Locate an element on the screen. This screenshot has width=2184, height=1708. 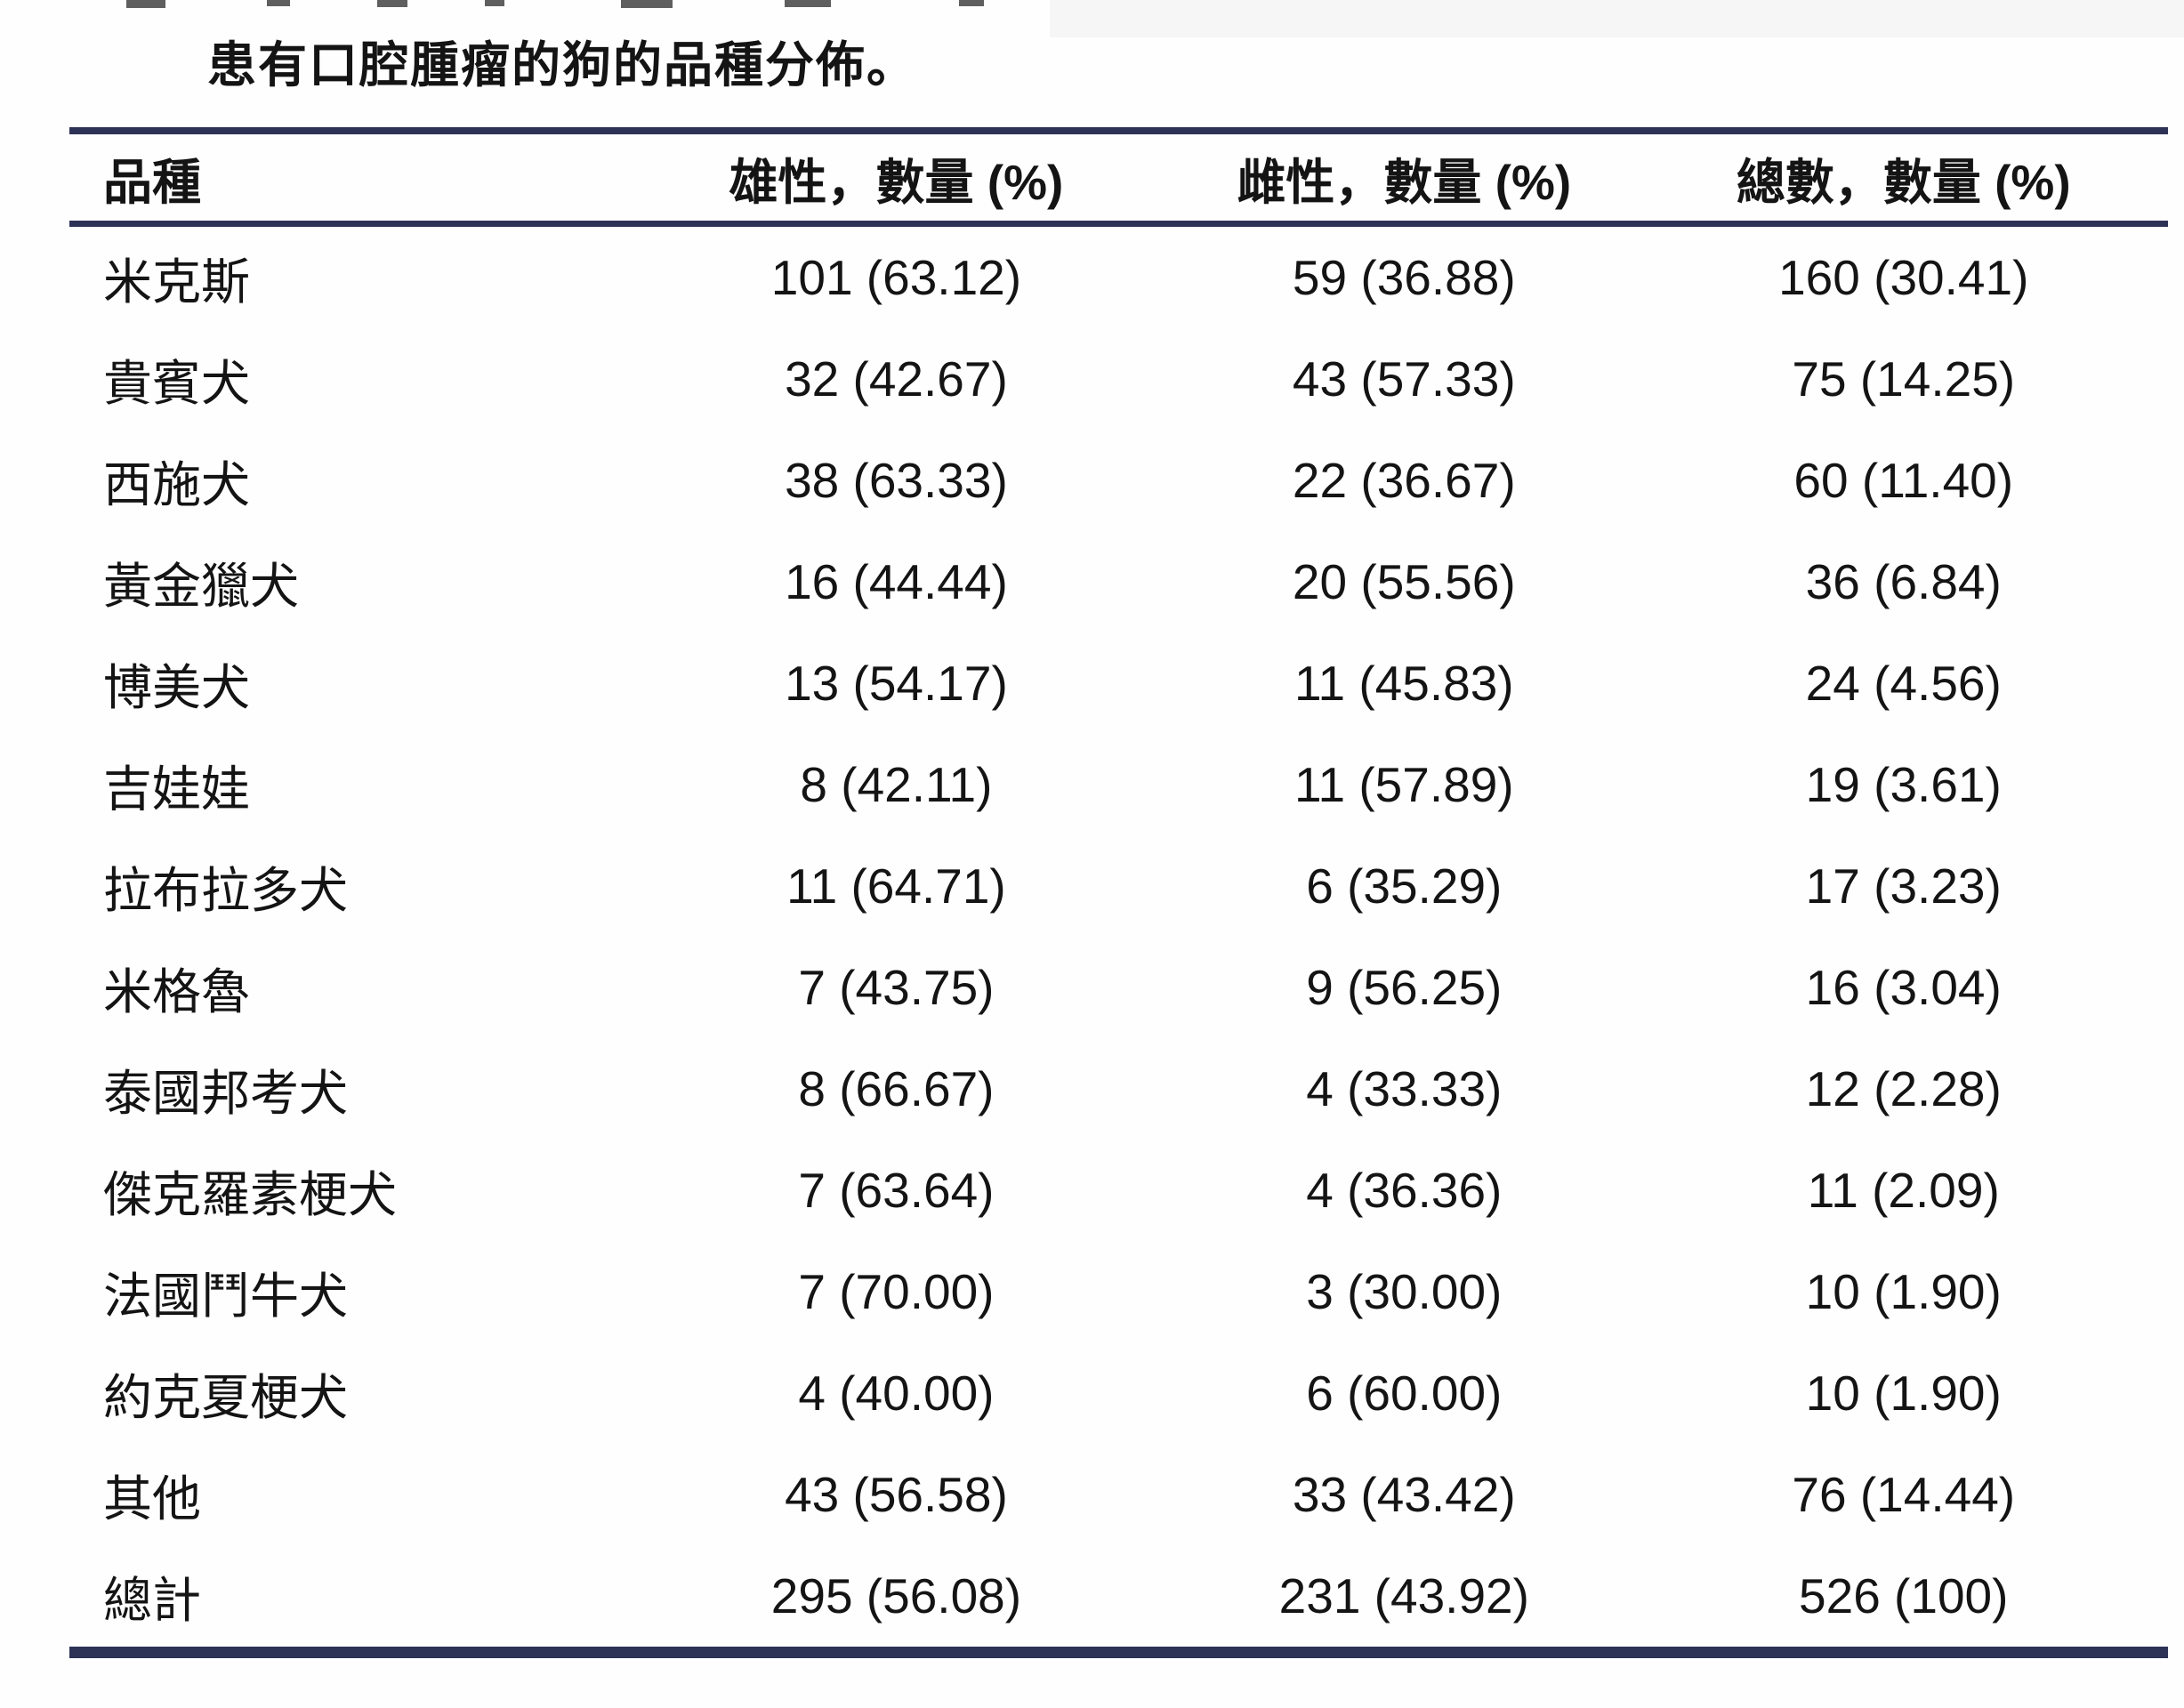
page-title: 患有口腔腫瘤的狗的品種分佈。 is located at coordinates (562, 65).